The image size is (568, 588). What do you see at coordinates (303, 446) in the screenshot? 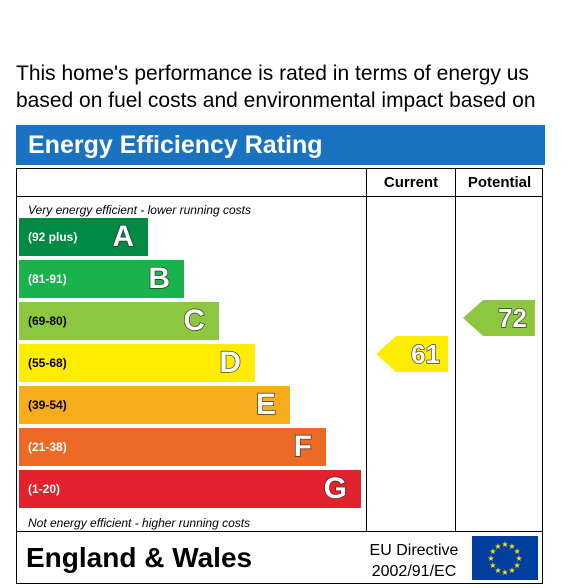
I see `band-letter: F` at bounding box center [303, 446].